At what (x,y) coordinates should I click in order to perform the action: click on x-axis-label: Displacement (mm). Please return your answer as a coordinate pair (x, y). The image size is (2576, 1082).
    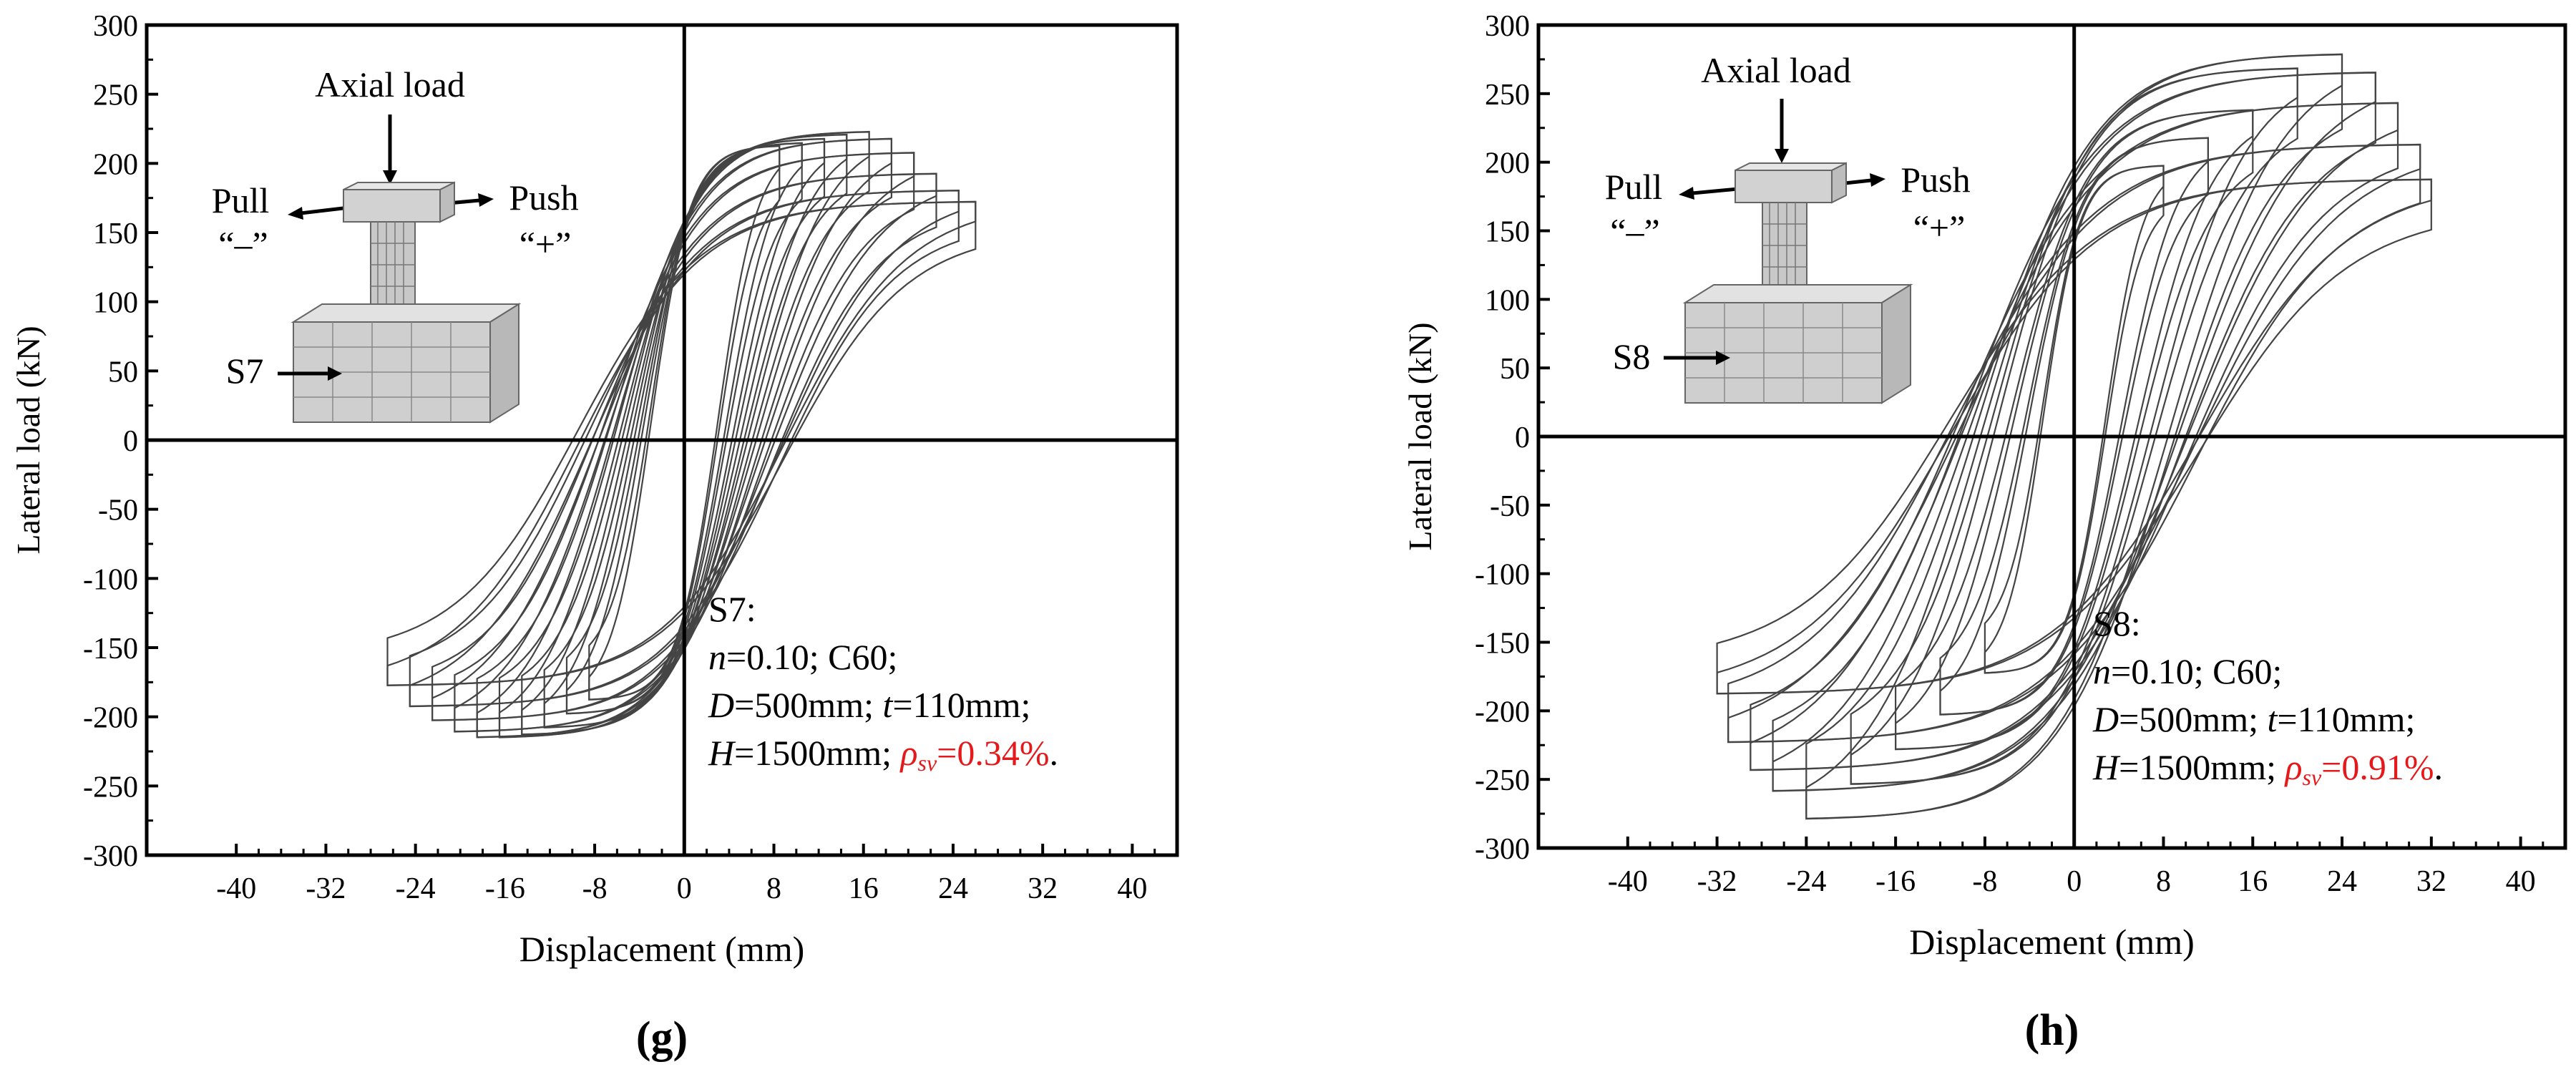
    Looking at the image, I should click on (2052, 942).